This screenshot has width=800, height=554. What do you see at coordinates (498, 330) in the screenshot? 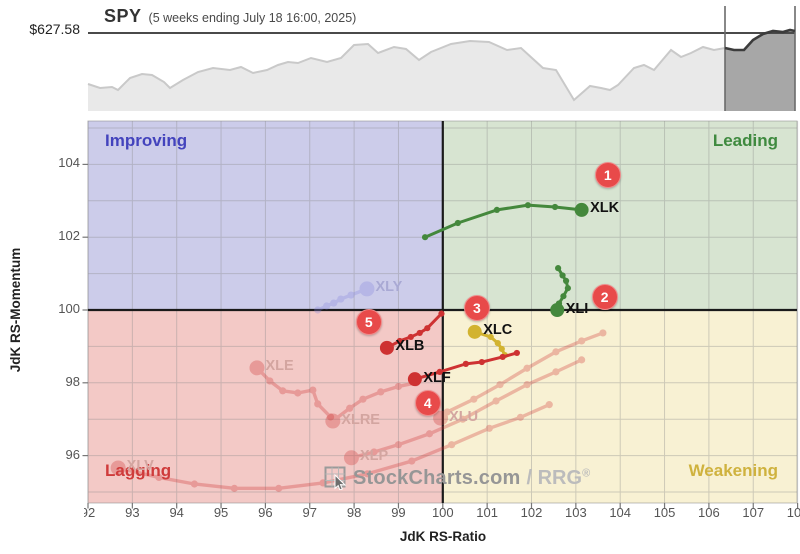
I see `xlc-label: XLC` at bounding box center [498, 330].